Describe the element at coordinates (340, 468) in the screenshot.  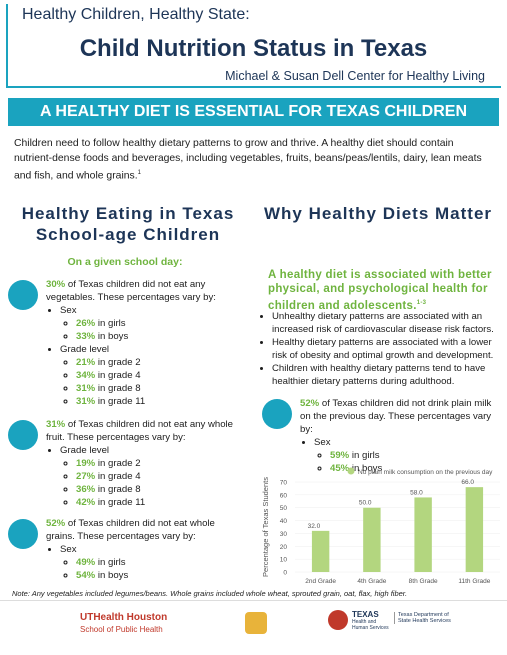
I see `percent: 45%` at that location.